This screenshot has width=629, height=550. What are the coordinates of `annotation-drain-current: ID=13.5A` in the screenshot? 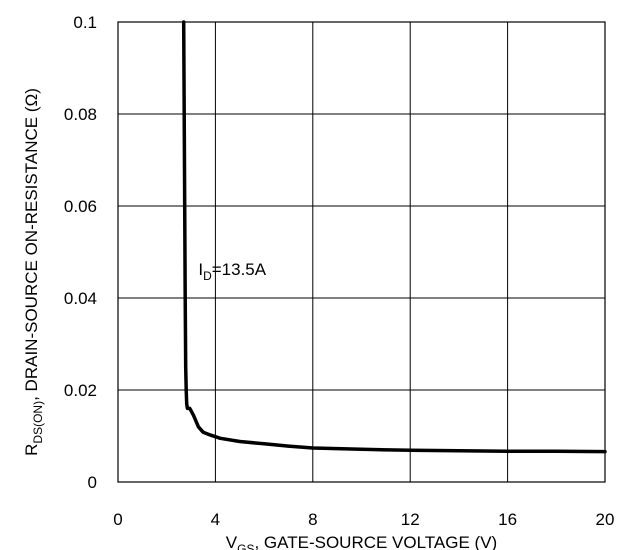 It's located at (232, 271).